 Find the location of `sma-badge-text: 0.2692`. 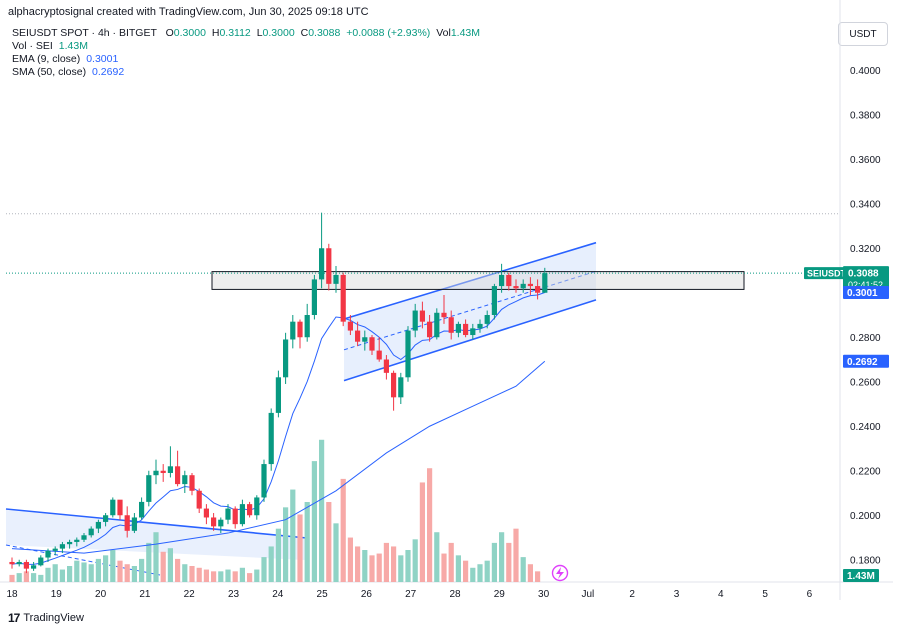

sma-badge-text: 0.2692 is located at coordinates (862, 362).